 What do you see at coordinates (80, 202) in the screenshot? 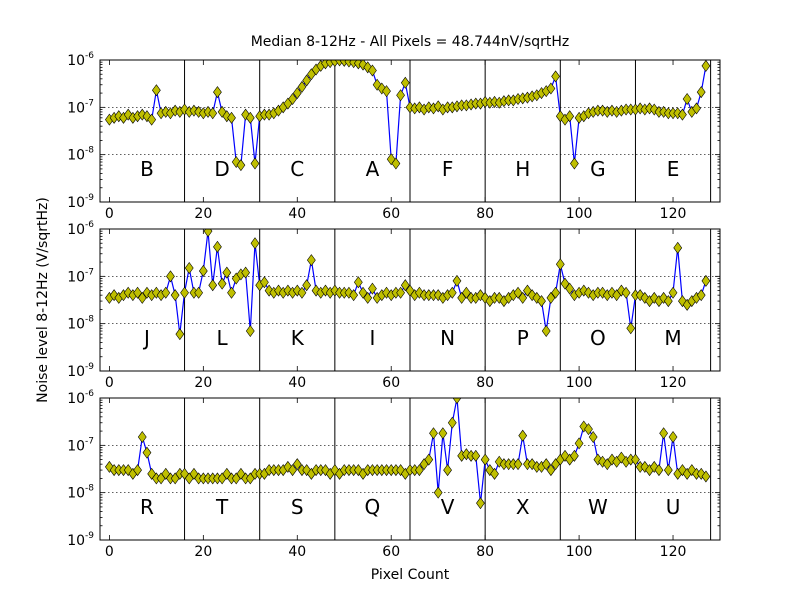
I see `y-tick-label: 10⁻⁹` at bounding box center [80, 202].